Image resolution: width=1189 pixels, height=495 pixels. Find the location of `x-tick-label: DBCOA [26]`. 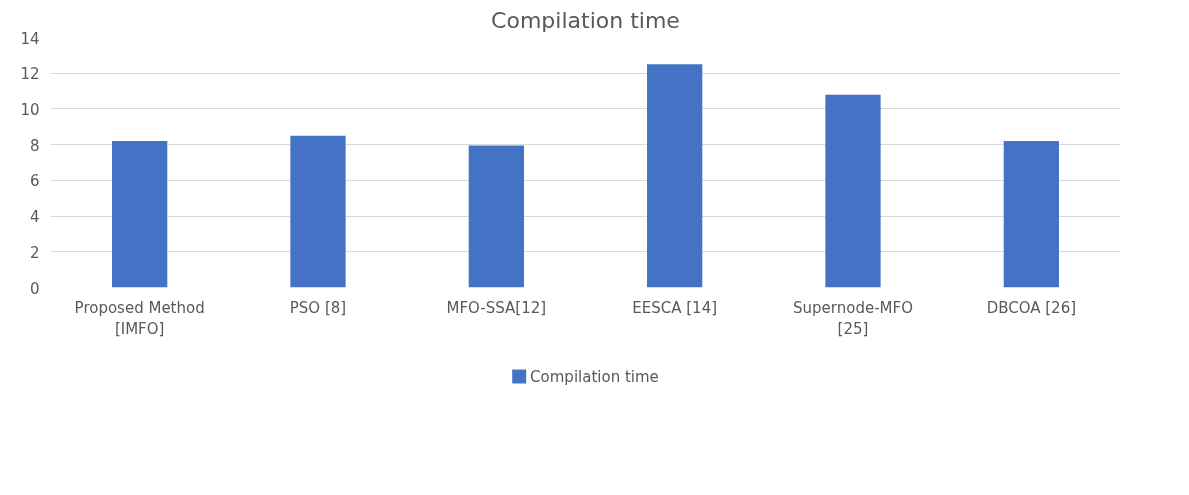

x-tick-label: DBCOA [26] is located at coordinates (1031, 307).